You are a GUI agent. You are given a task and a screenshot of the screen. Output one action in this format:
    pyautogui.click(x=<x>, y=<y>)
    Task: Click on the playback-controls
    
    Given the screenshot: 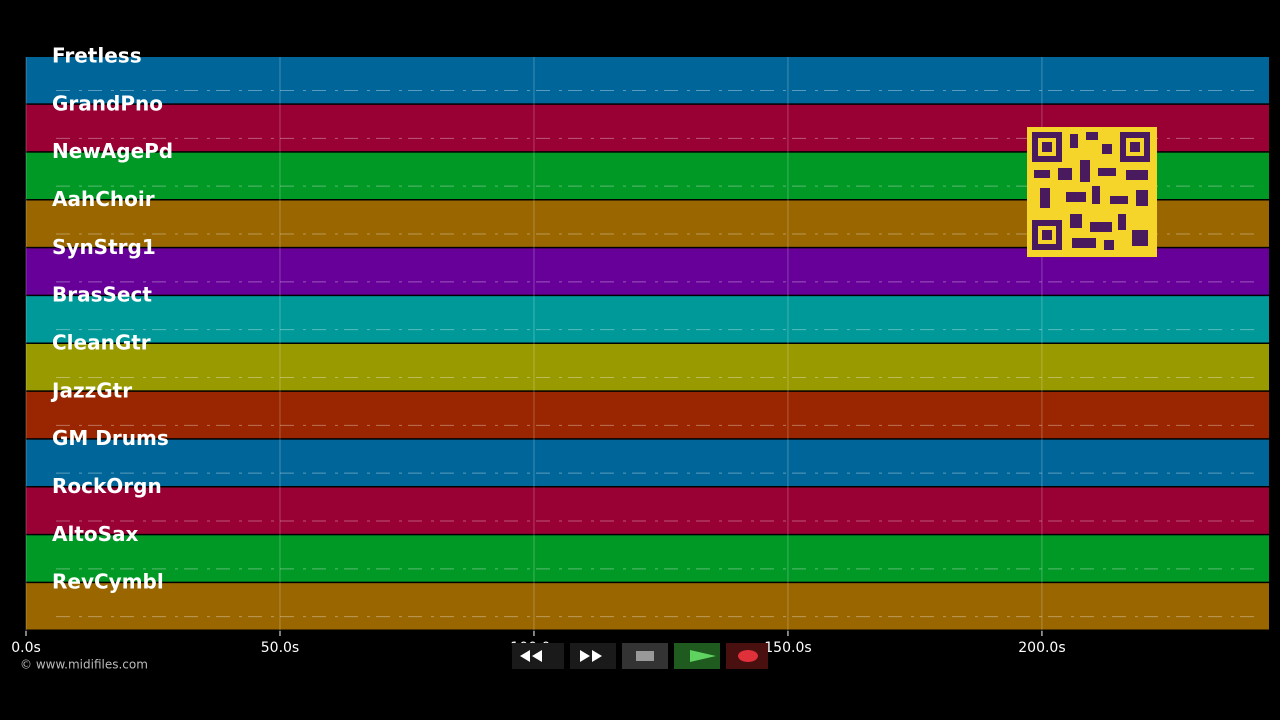 What is the action you would take?
    pyautogui.click(x=640, y=656)
    